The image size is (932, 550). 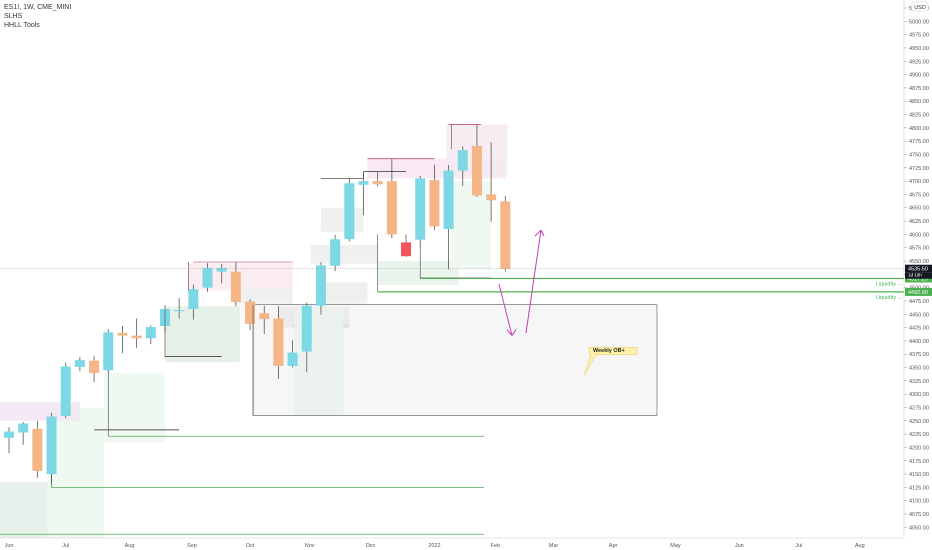 I want to click on y-tick-label-8: 4825.00, so click(x=919, y=116).